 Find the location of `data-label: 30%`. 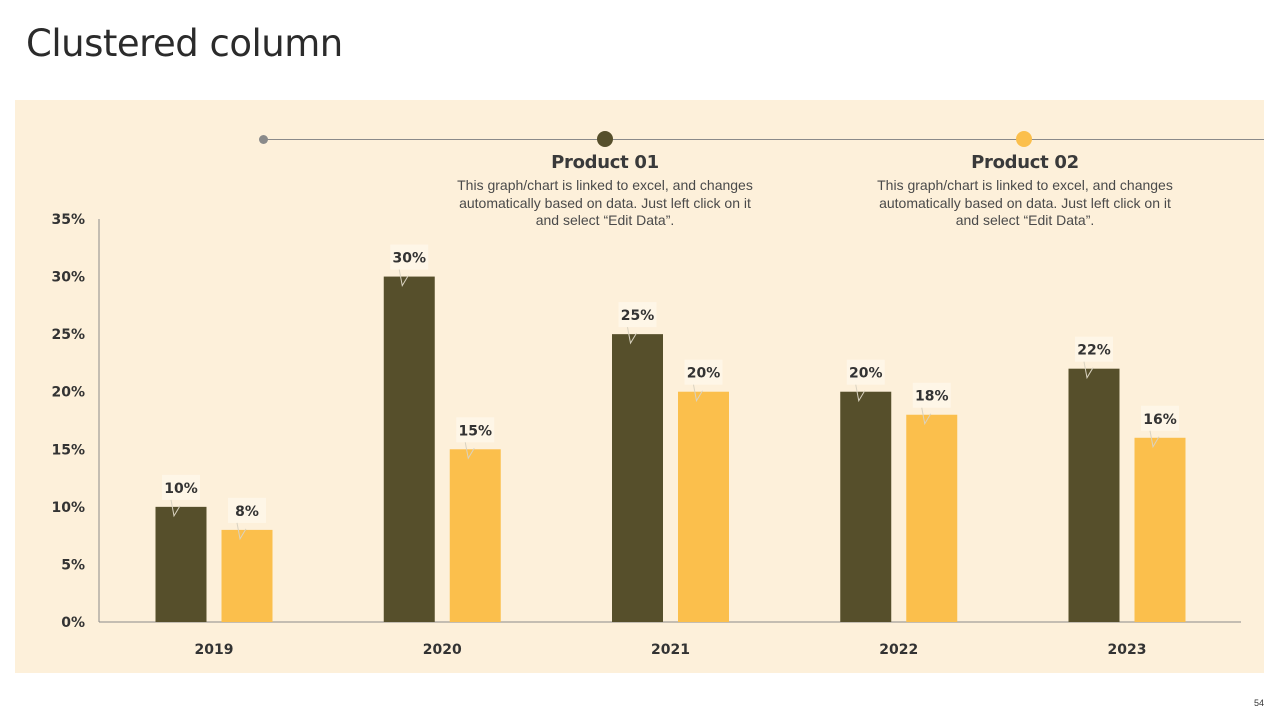

data-label: 30% is located at coordinates (409, 259).